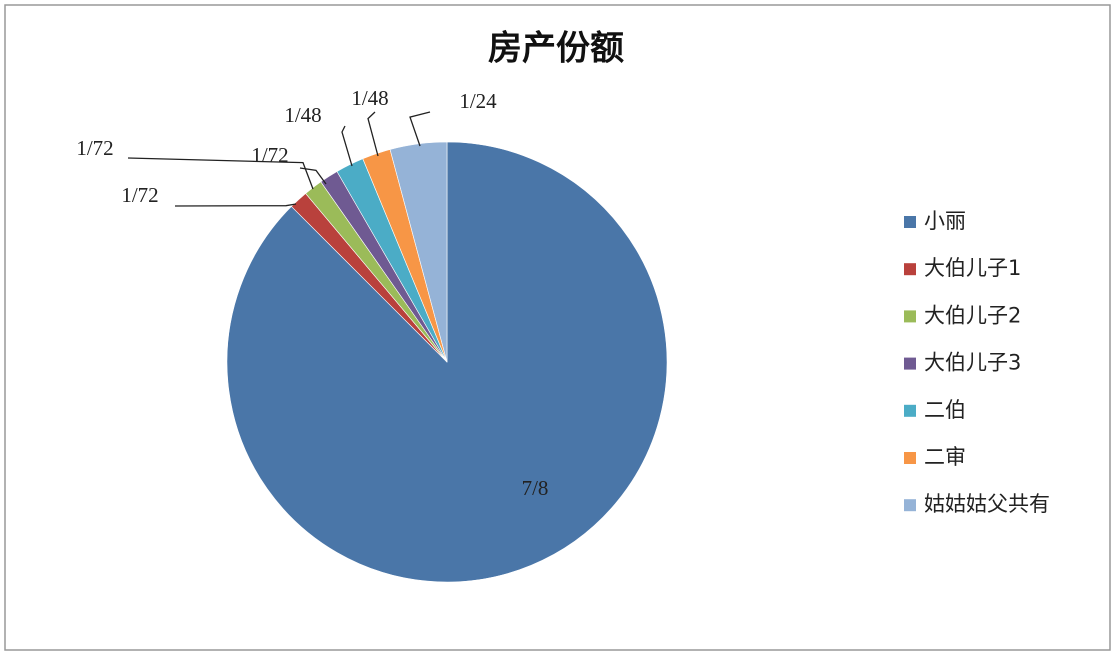  Describe the element at coordinates (945, 410) in the screenshot. I see `legend-label: 二伯` at that location.